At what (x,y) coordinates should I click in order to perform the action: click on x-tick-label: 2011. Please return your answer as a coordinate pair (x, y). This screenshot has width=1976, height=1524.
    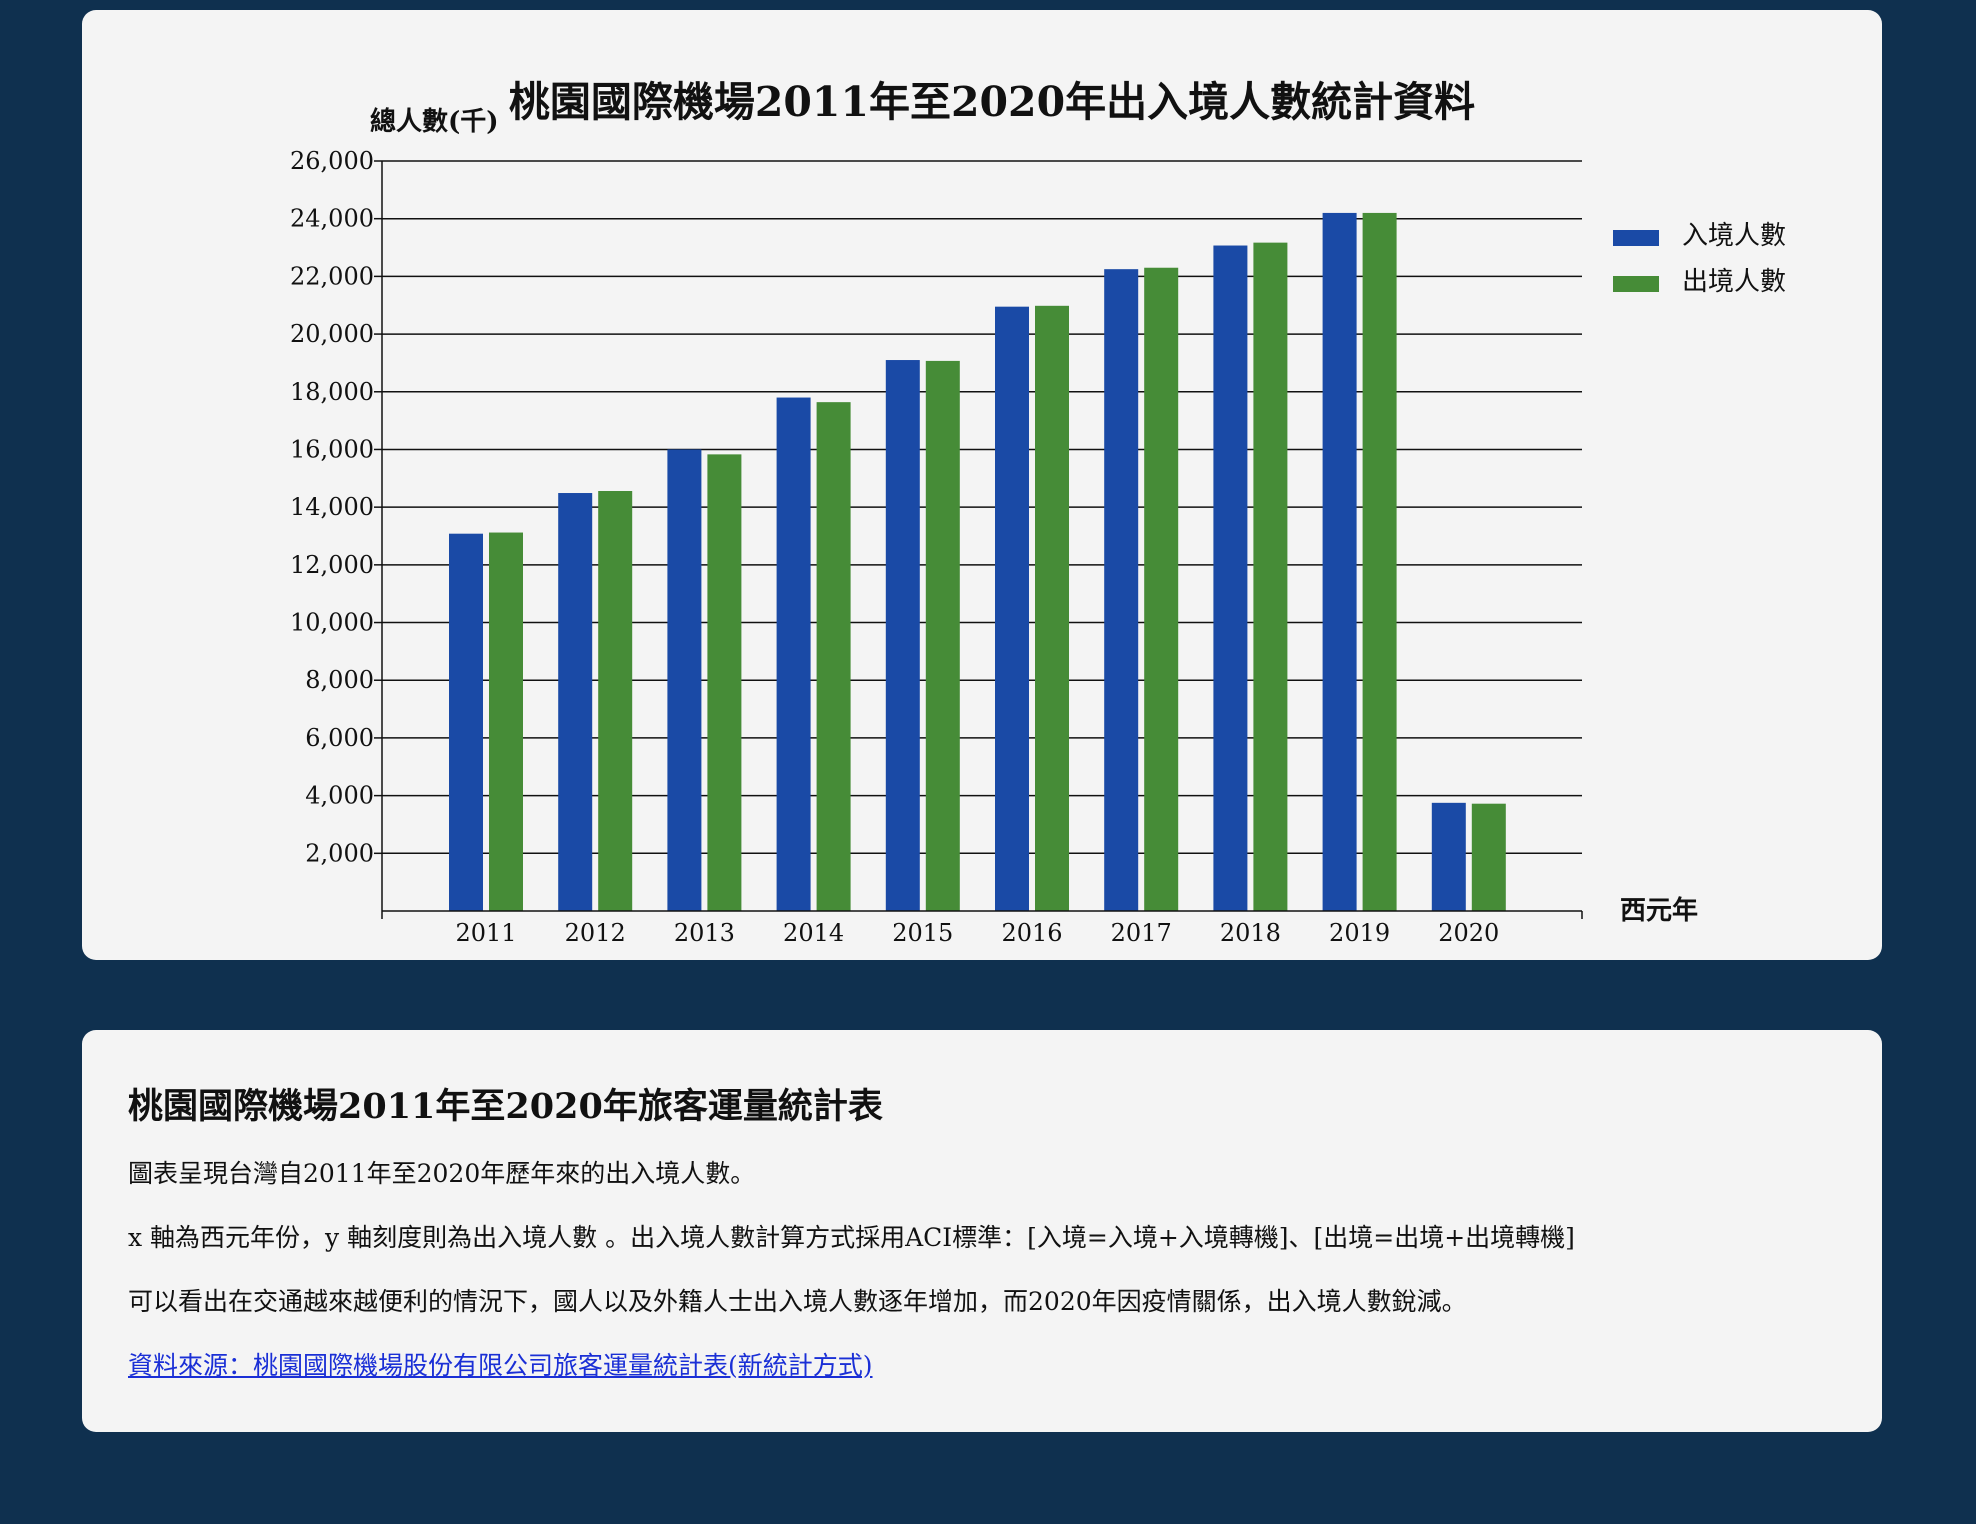
    Looking at the image, I should click on (485, 933).